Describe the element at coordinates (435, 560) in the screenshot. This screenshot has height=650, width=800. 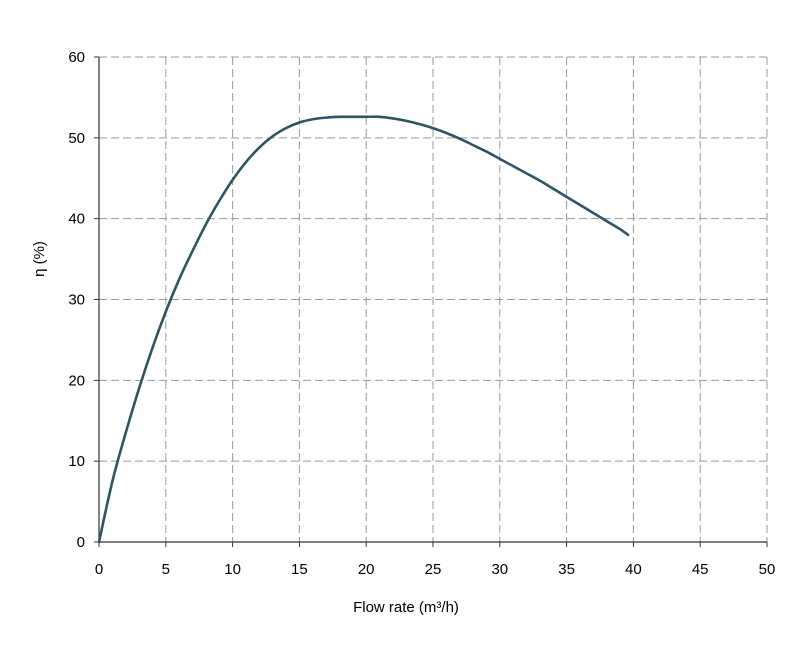
I see `x-tick-labels: 0 5 10 15 20 25 30 35 40 45 50` at that location.